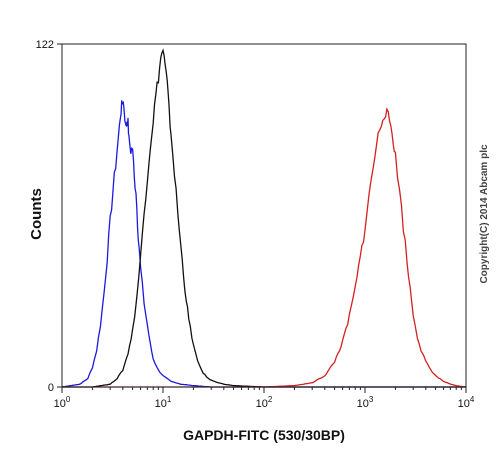 The width and height of the screenshot is (504, 476). I want to click on y-axis-ticks: 0 122, so click(49, 216).